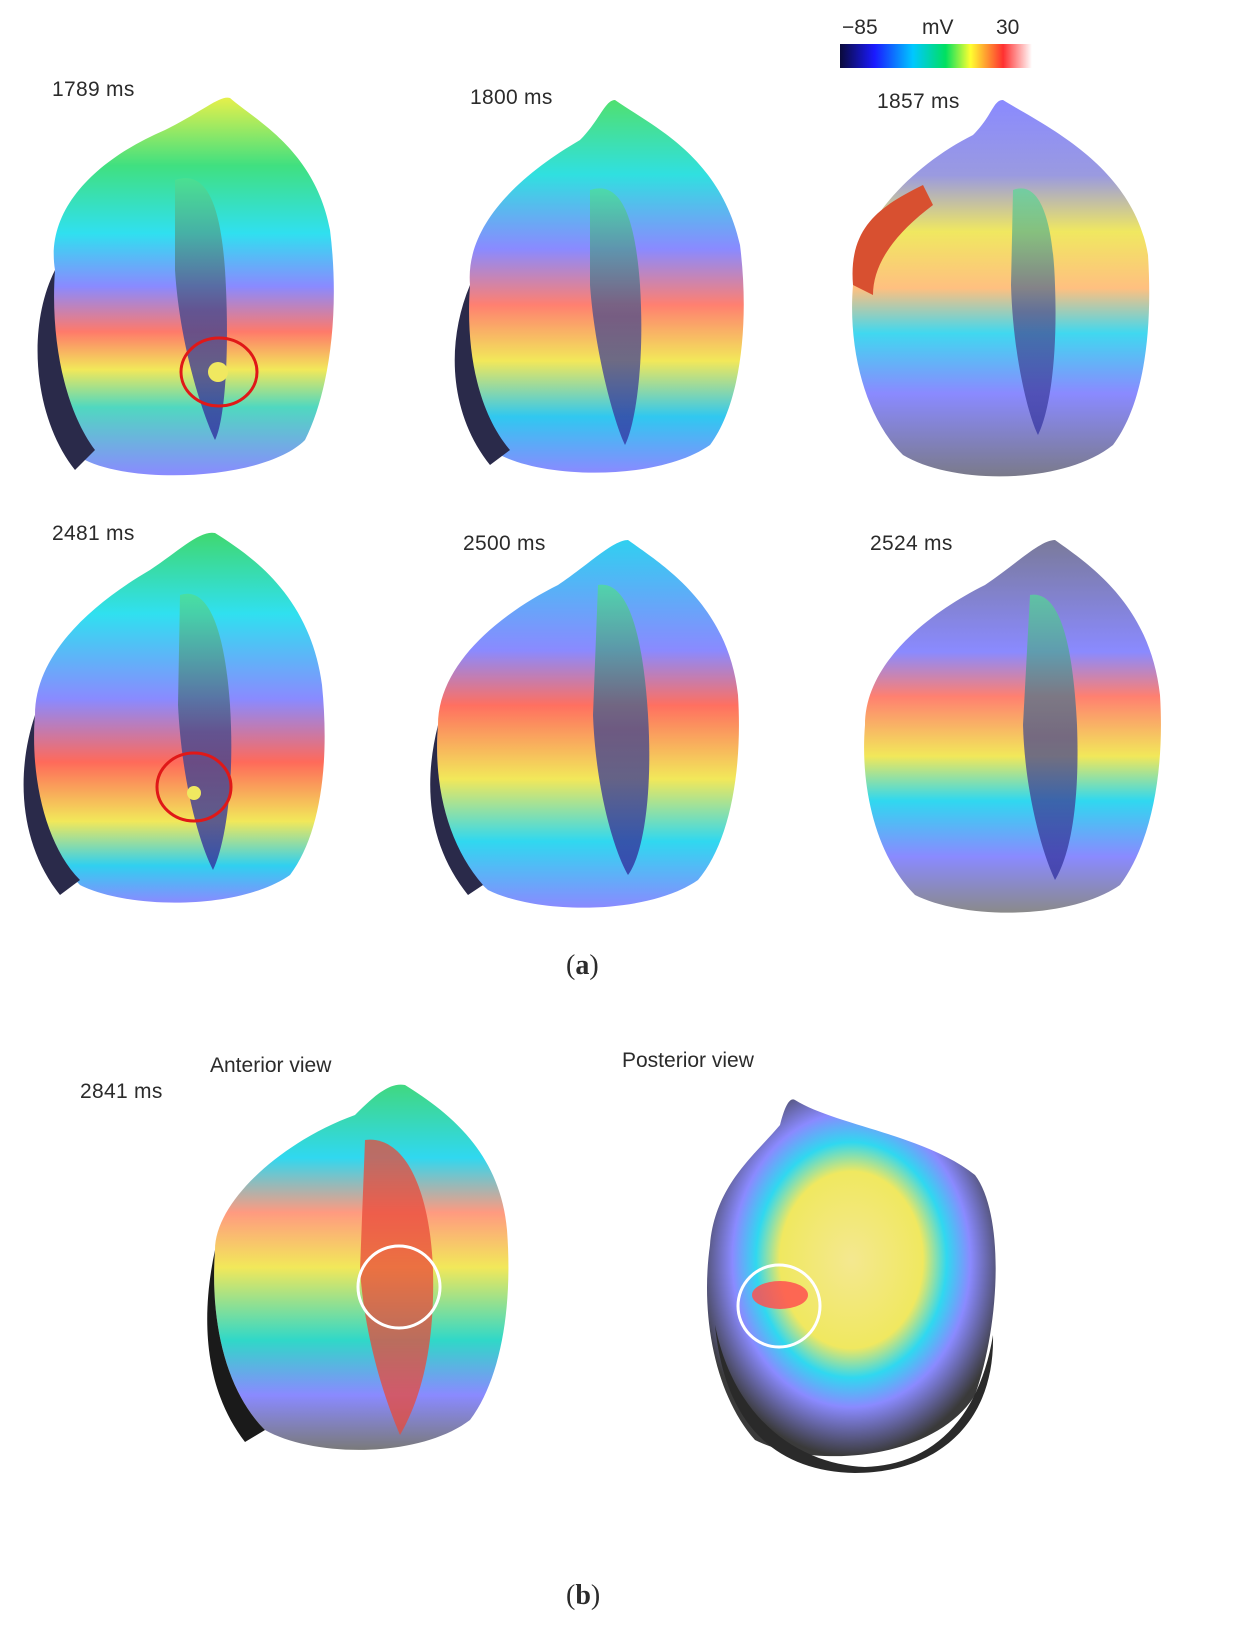 The height and width of the screenshot is (1630, 1244). Describe the element at coordinates (504, 543) in the screenshot. I see `frame-time-label: 2500 ms` at that location.